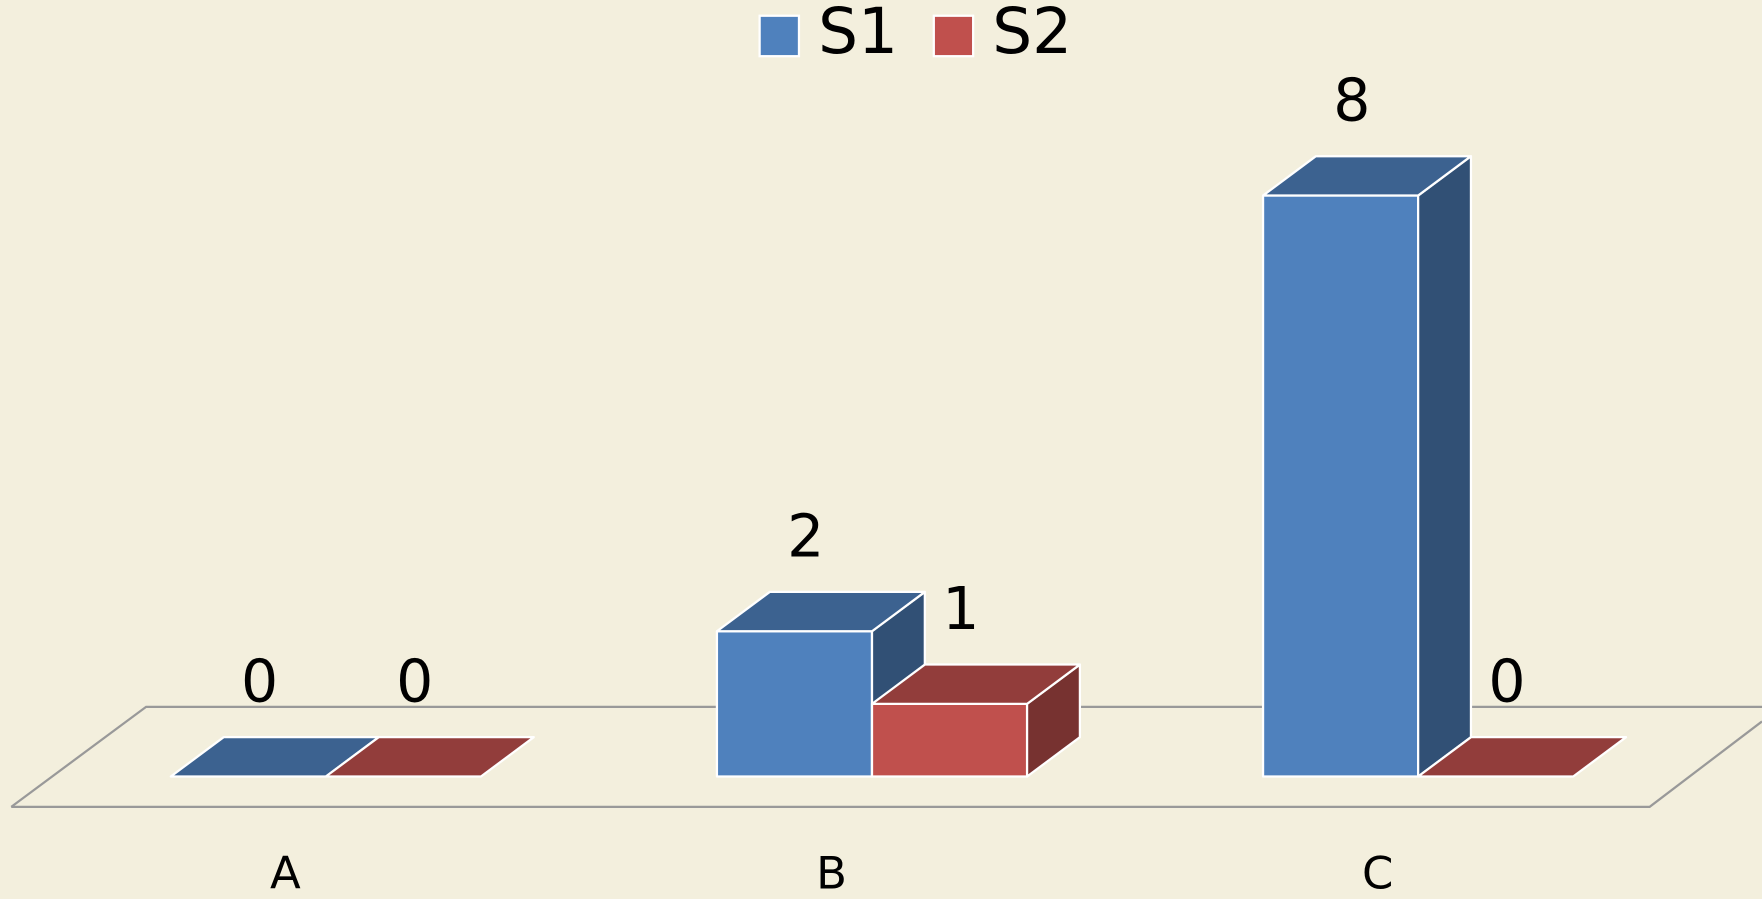  Describe the element at coordinates (1032, 34) in the screenshot. I see `legend-label: S2` at that location.